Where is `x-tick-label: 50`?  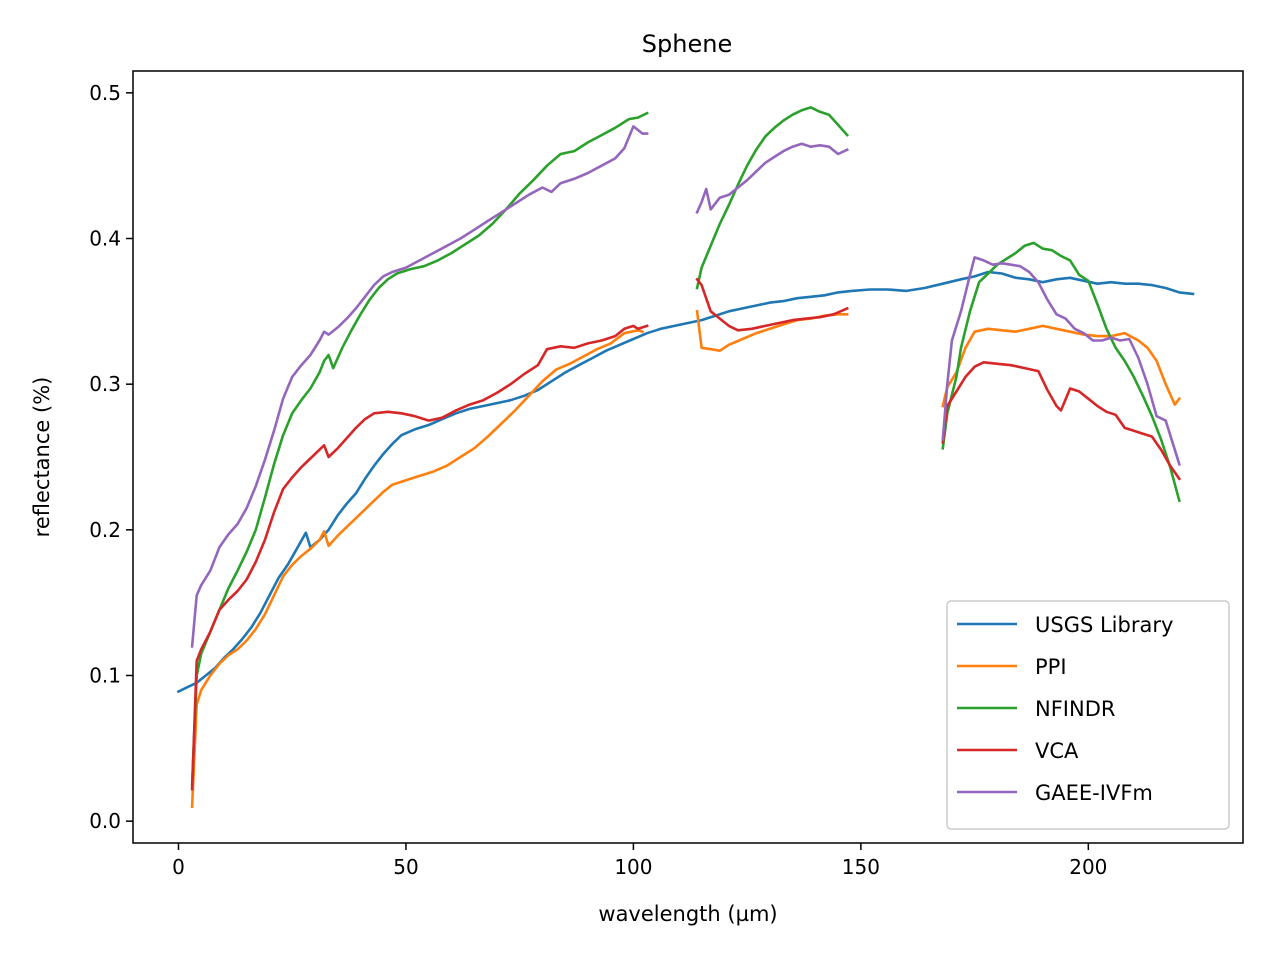 x-tick-label: 50 is located at coordinates (405, 867).